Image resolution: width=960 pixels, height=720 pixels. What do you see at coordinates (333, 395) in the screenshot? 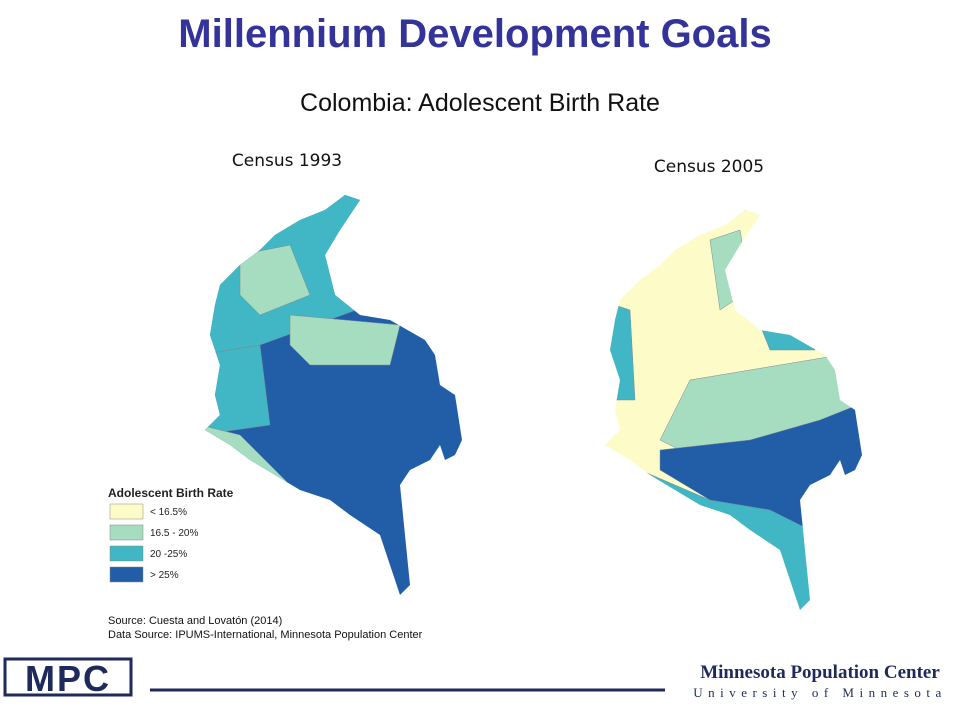
I see `map-1993` at bounding box center [333, 395].